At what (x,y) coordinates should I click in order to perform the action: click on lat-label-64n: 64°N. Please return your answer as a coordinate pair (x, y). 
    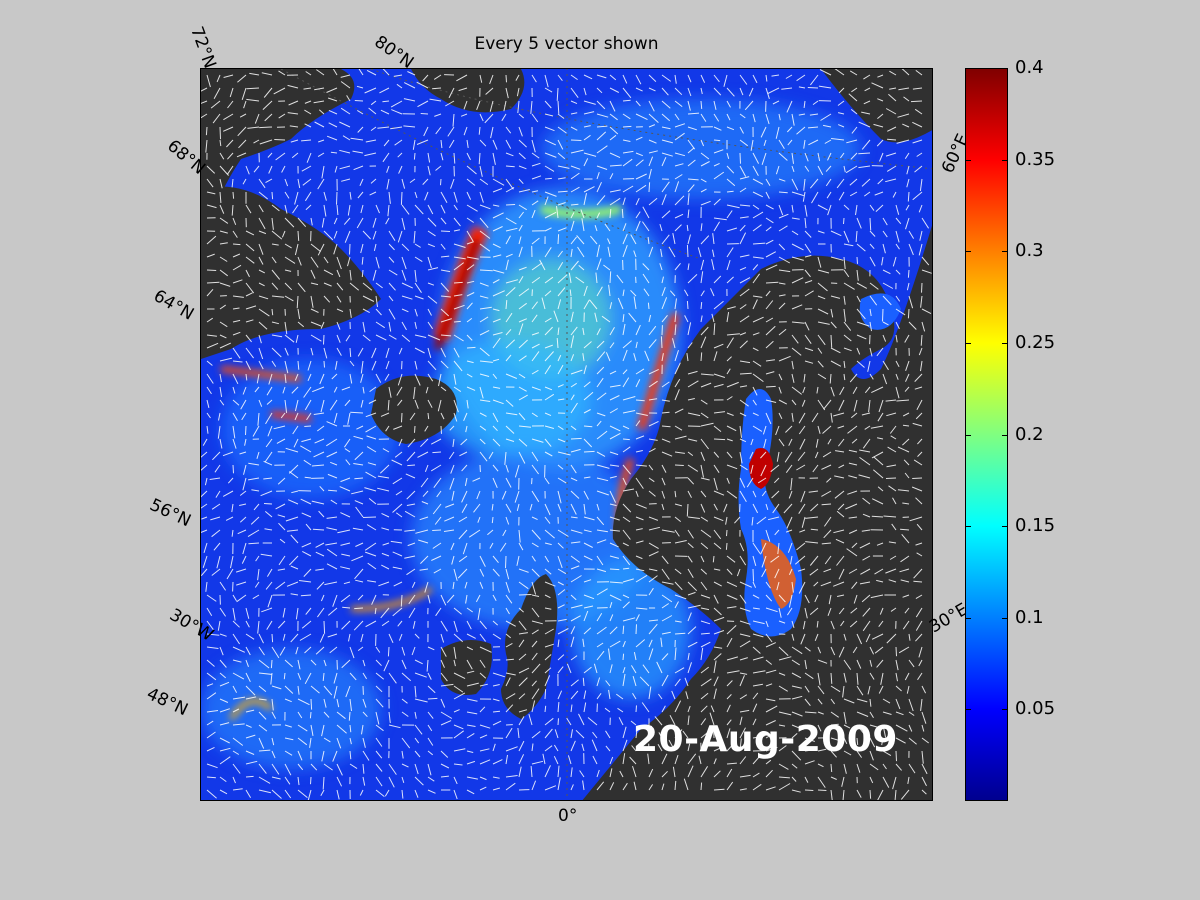
    Looking at the image, I should click on (174, 305).